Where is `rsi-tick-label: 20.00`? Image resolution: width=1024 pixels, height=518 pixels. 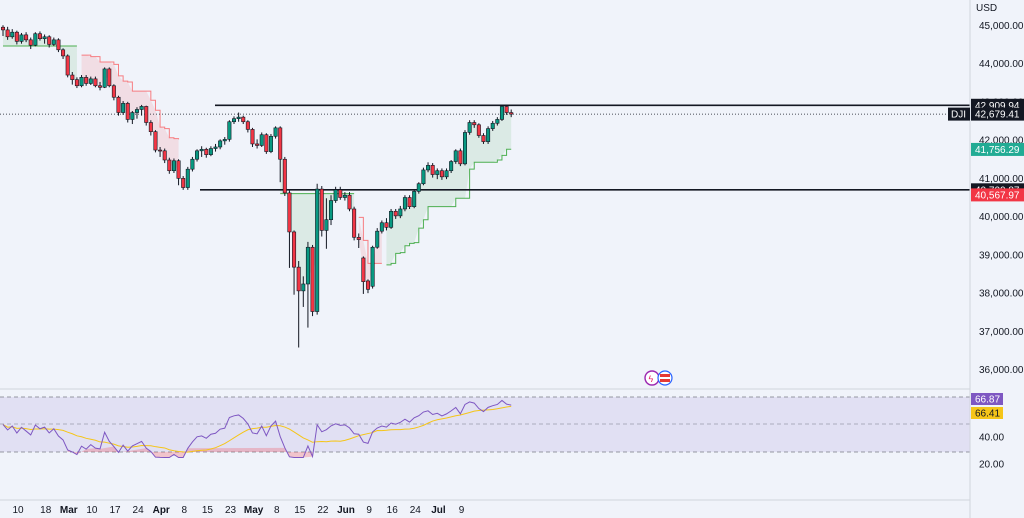
rsi-tick-label: 20.00 is located at coordinates (991, 465).